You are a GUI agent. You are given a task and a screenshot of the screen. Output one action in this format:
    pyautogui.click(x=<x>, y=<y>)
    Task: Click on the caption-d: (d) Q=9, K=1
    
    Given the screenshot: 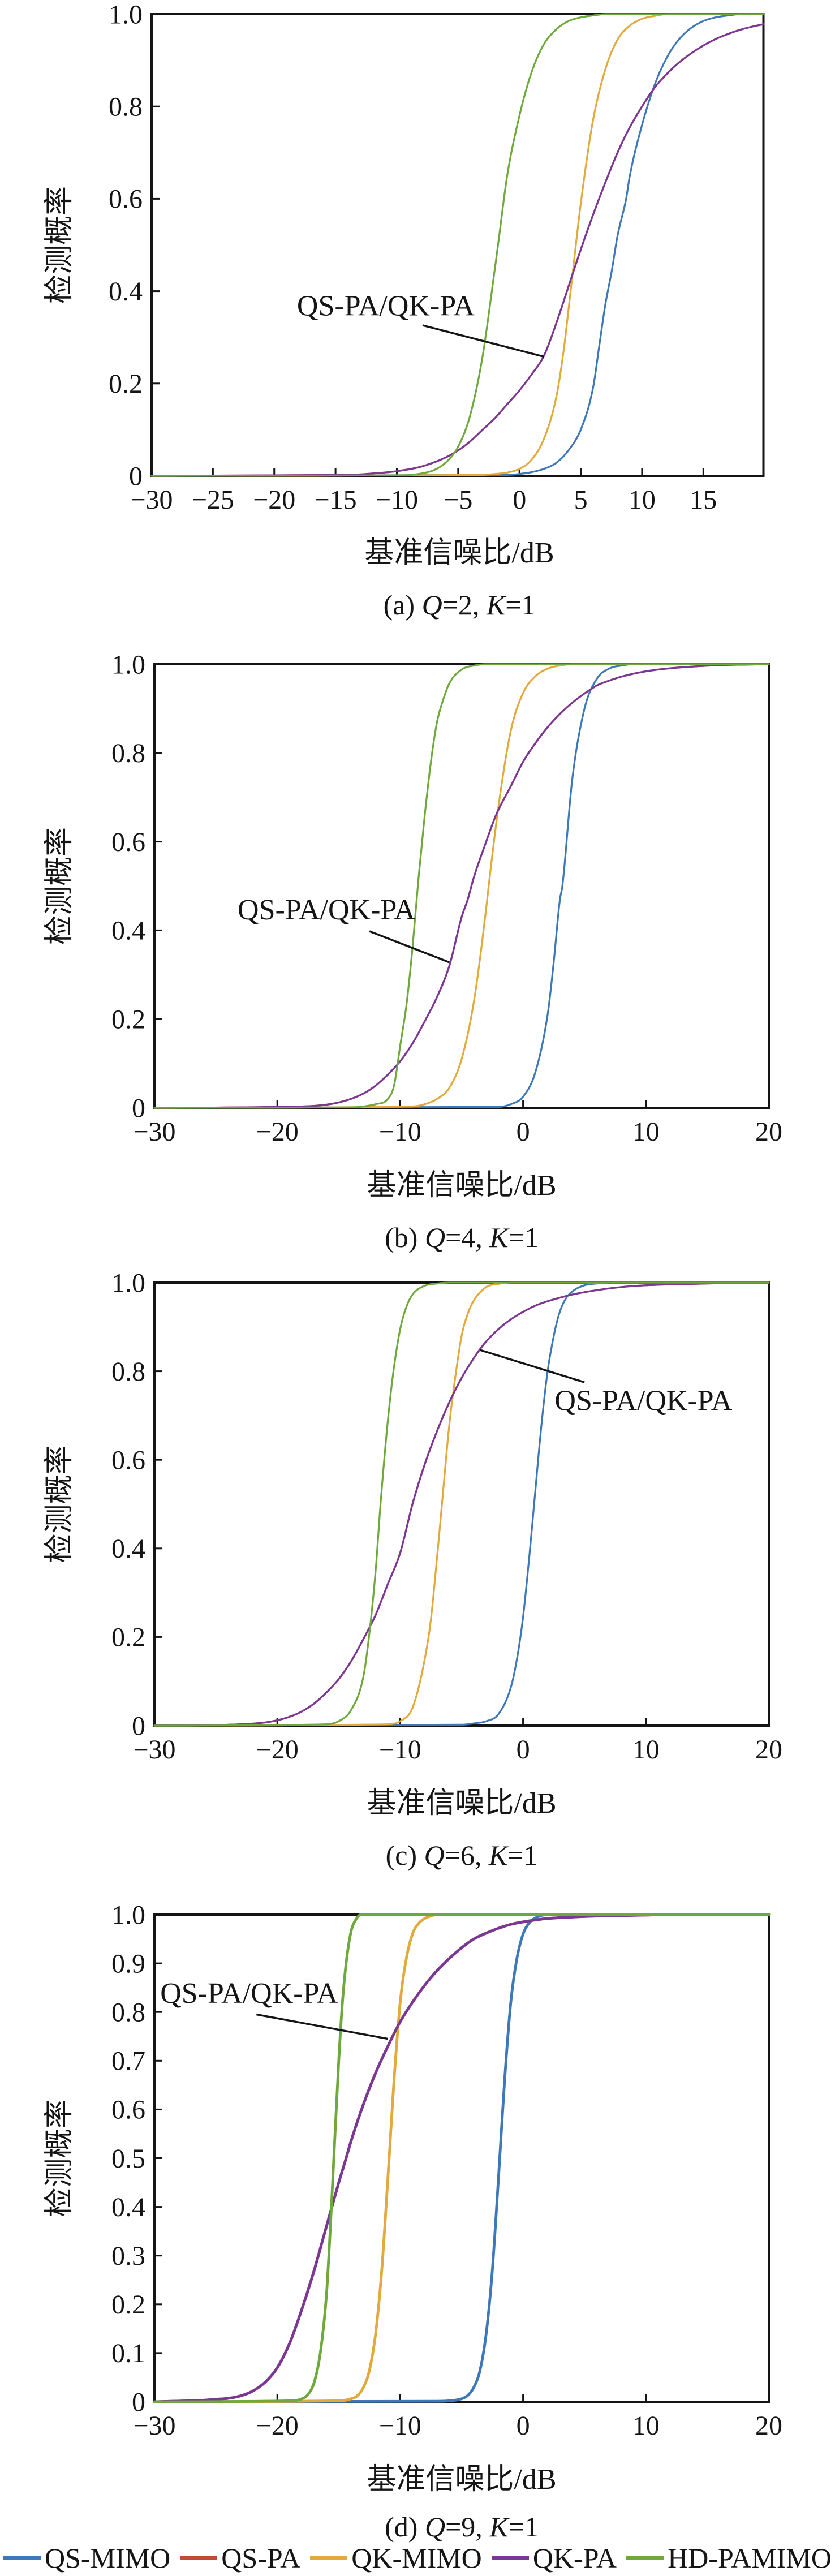 What is the action you would take?
    pyautogui.click(x=462, y=2527)
    